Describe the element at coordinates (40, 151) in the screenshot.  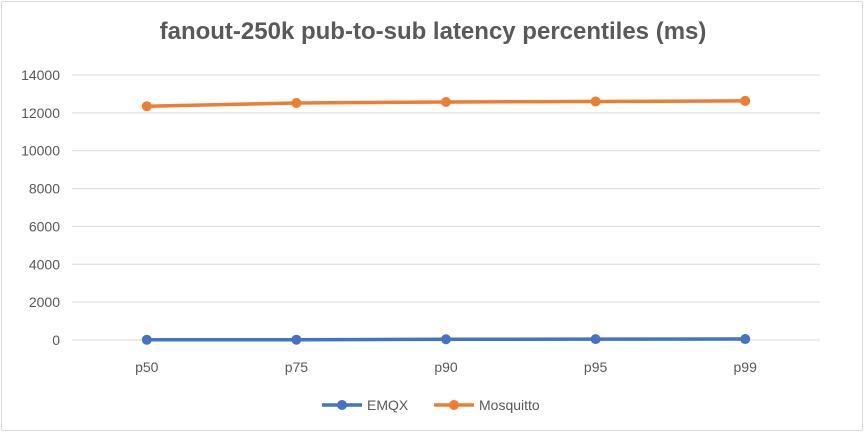
I see `y-tick-label: 10000` at that location.